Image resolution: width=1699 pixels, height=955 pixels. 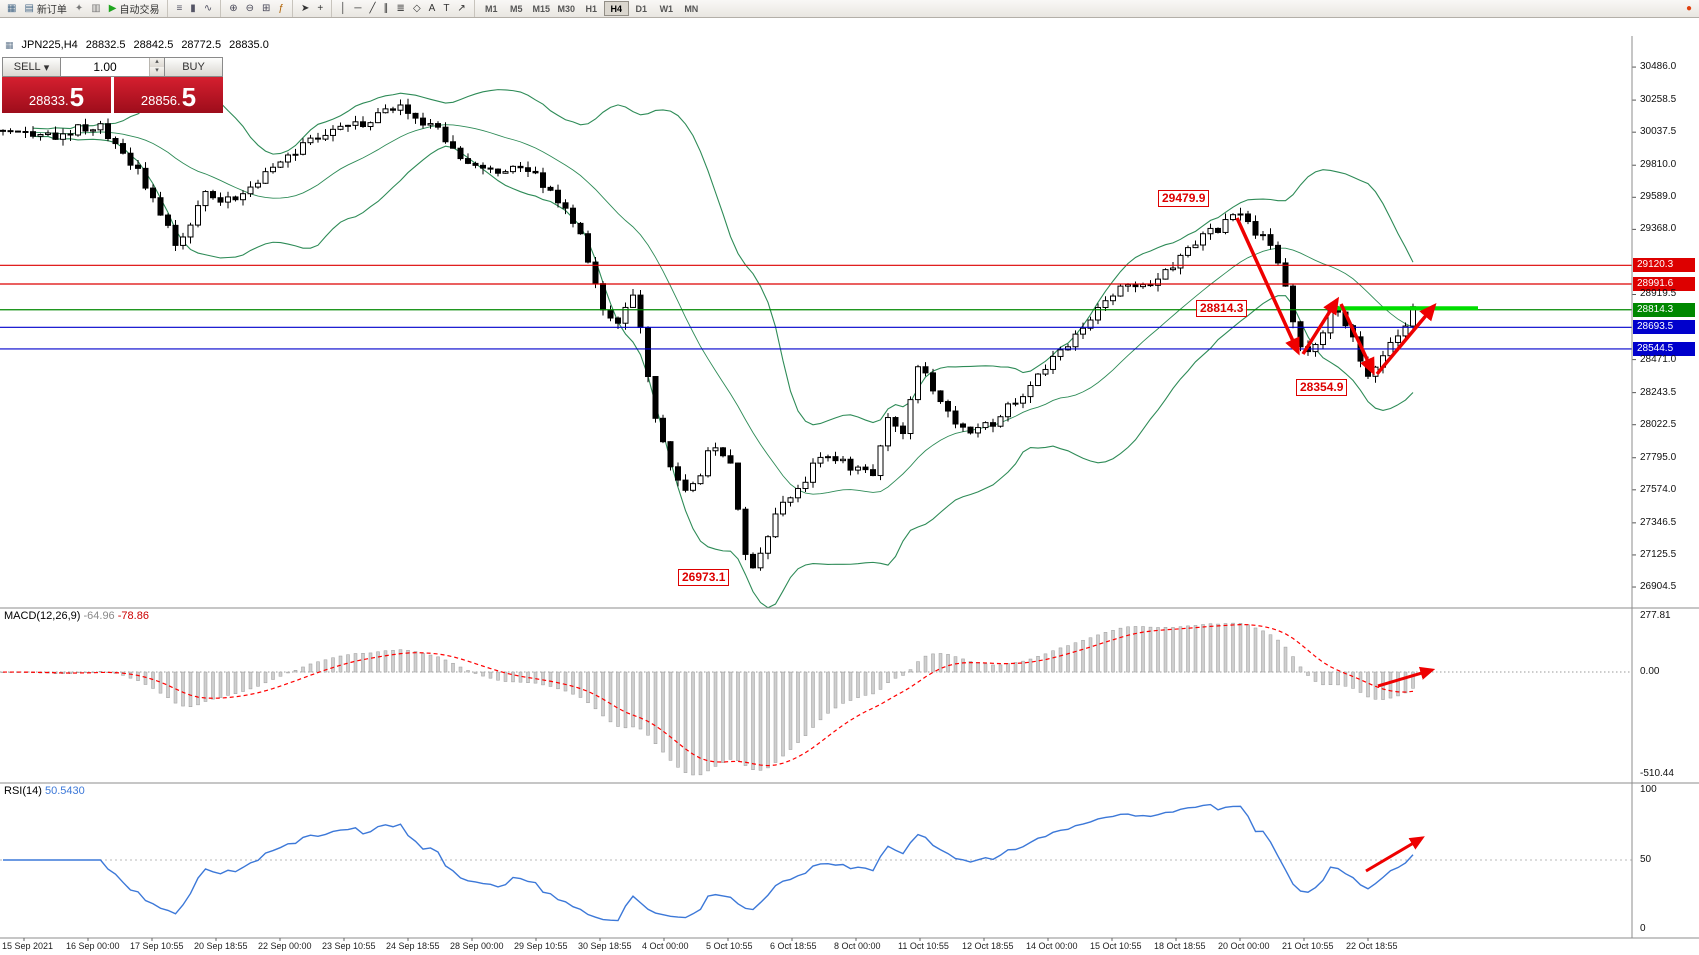 What do you see at coordinates (1322, 387) in the screenshot?
I see `price-annotation-28354.9: 28354.9` at bounding box center [1322, 387].